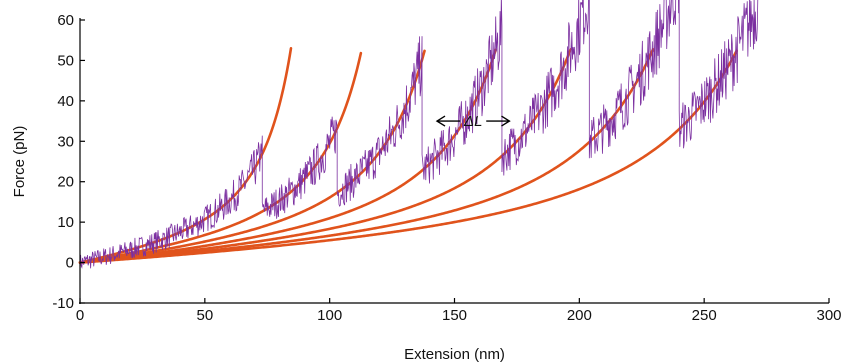  I want to click on y-axis-title: Force (pN), so click(19, 162).